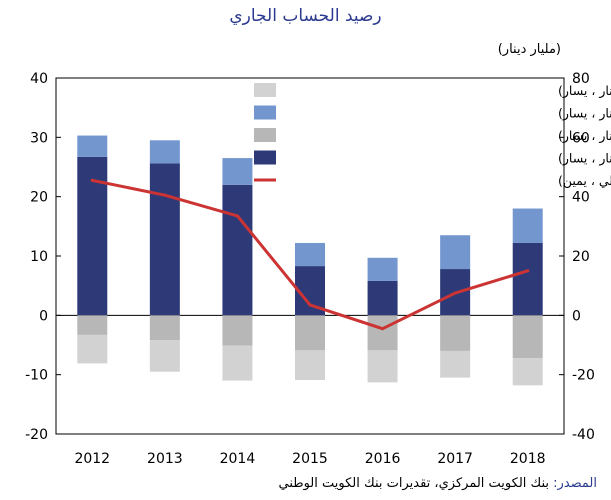 The width and height of the screenshot is (611, 500). What do you see at coordinates (310, 459) in the screenshot?
I see `x-tick-label: 2015` at bounding box center [310, 459].